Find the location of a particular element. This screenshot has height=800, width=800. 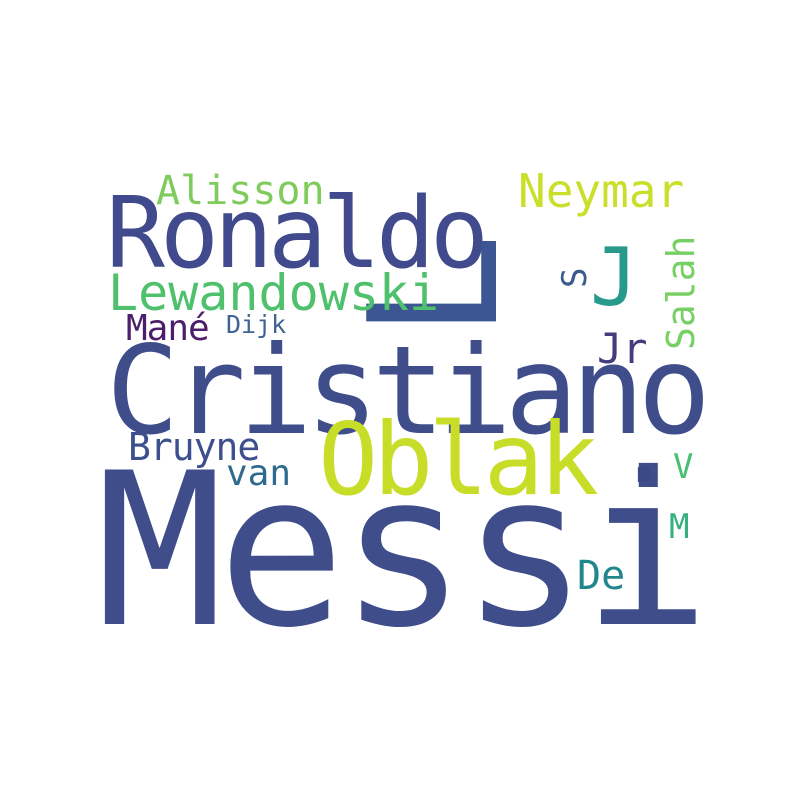

word-bruyne: Bruyne is located at coordinates (194, 447).